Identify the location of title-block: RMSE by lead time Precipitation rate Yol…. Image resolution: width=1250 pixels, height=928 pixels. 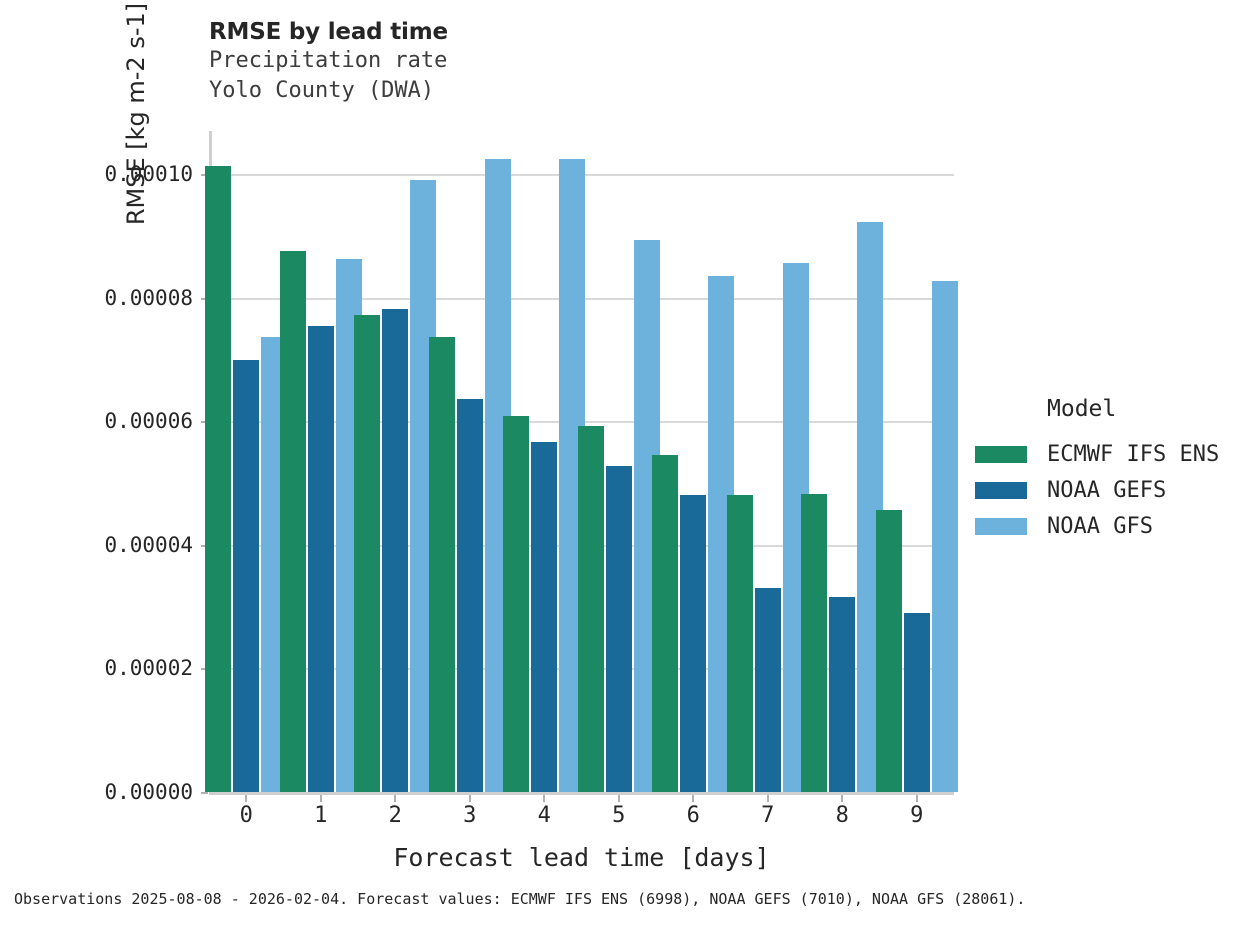
(559, 62).